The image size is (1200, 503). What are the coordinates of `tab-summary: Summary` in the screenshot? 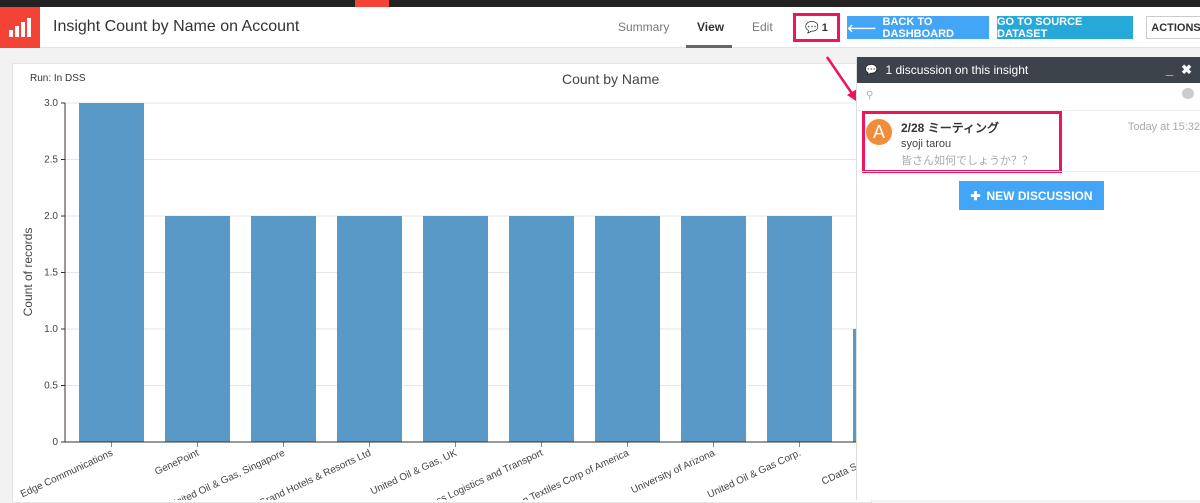 It's located at (644, 27).